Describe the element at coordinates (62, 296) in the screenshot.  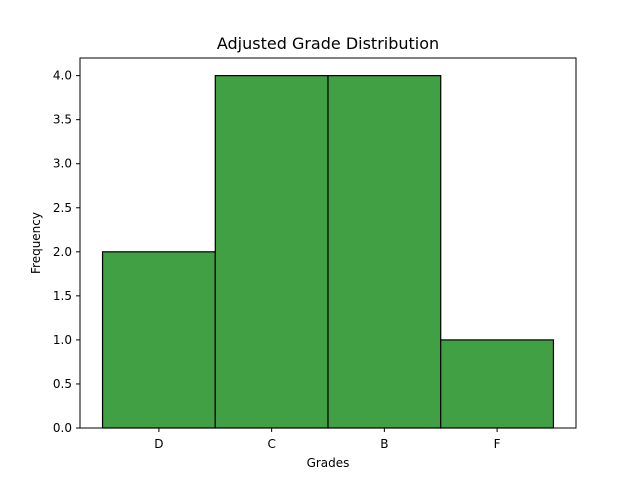
I see `y-tick-label: 1.5` at that location.